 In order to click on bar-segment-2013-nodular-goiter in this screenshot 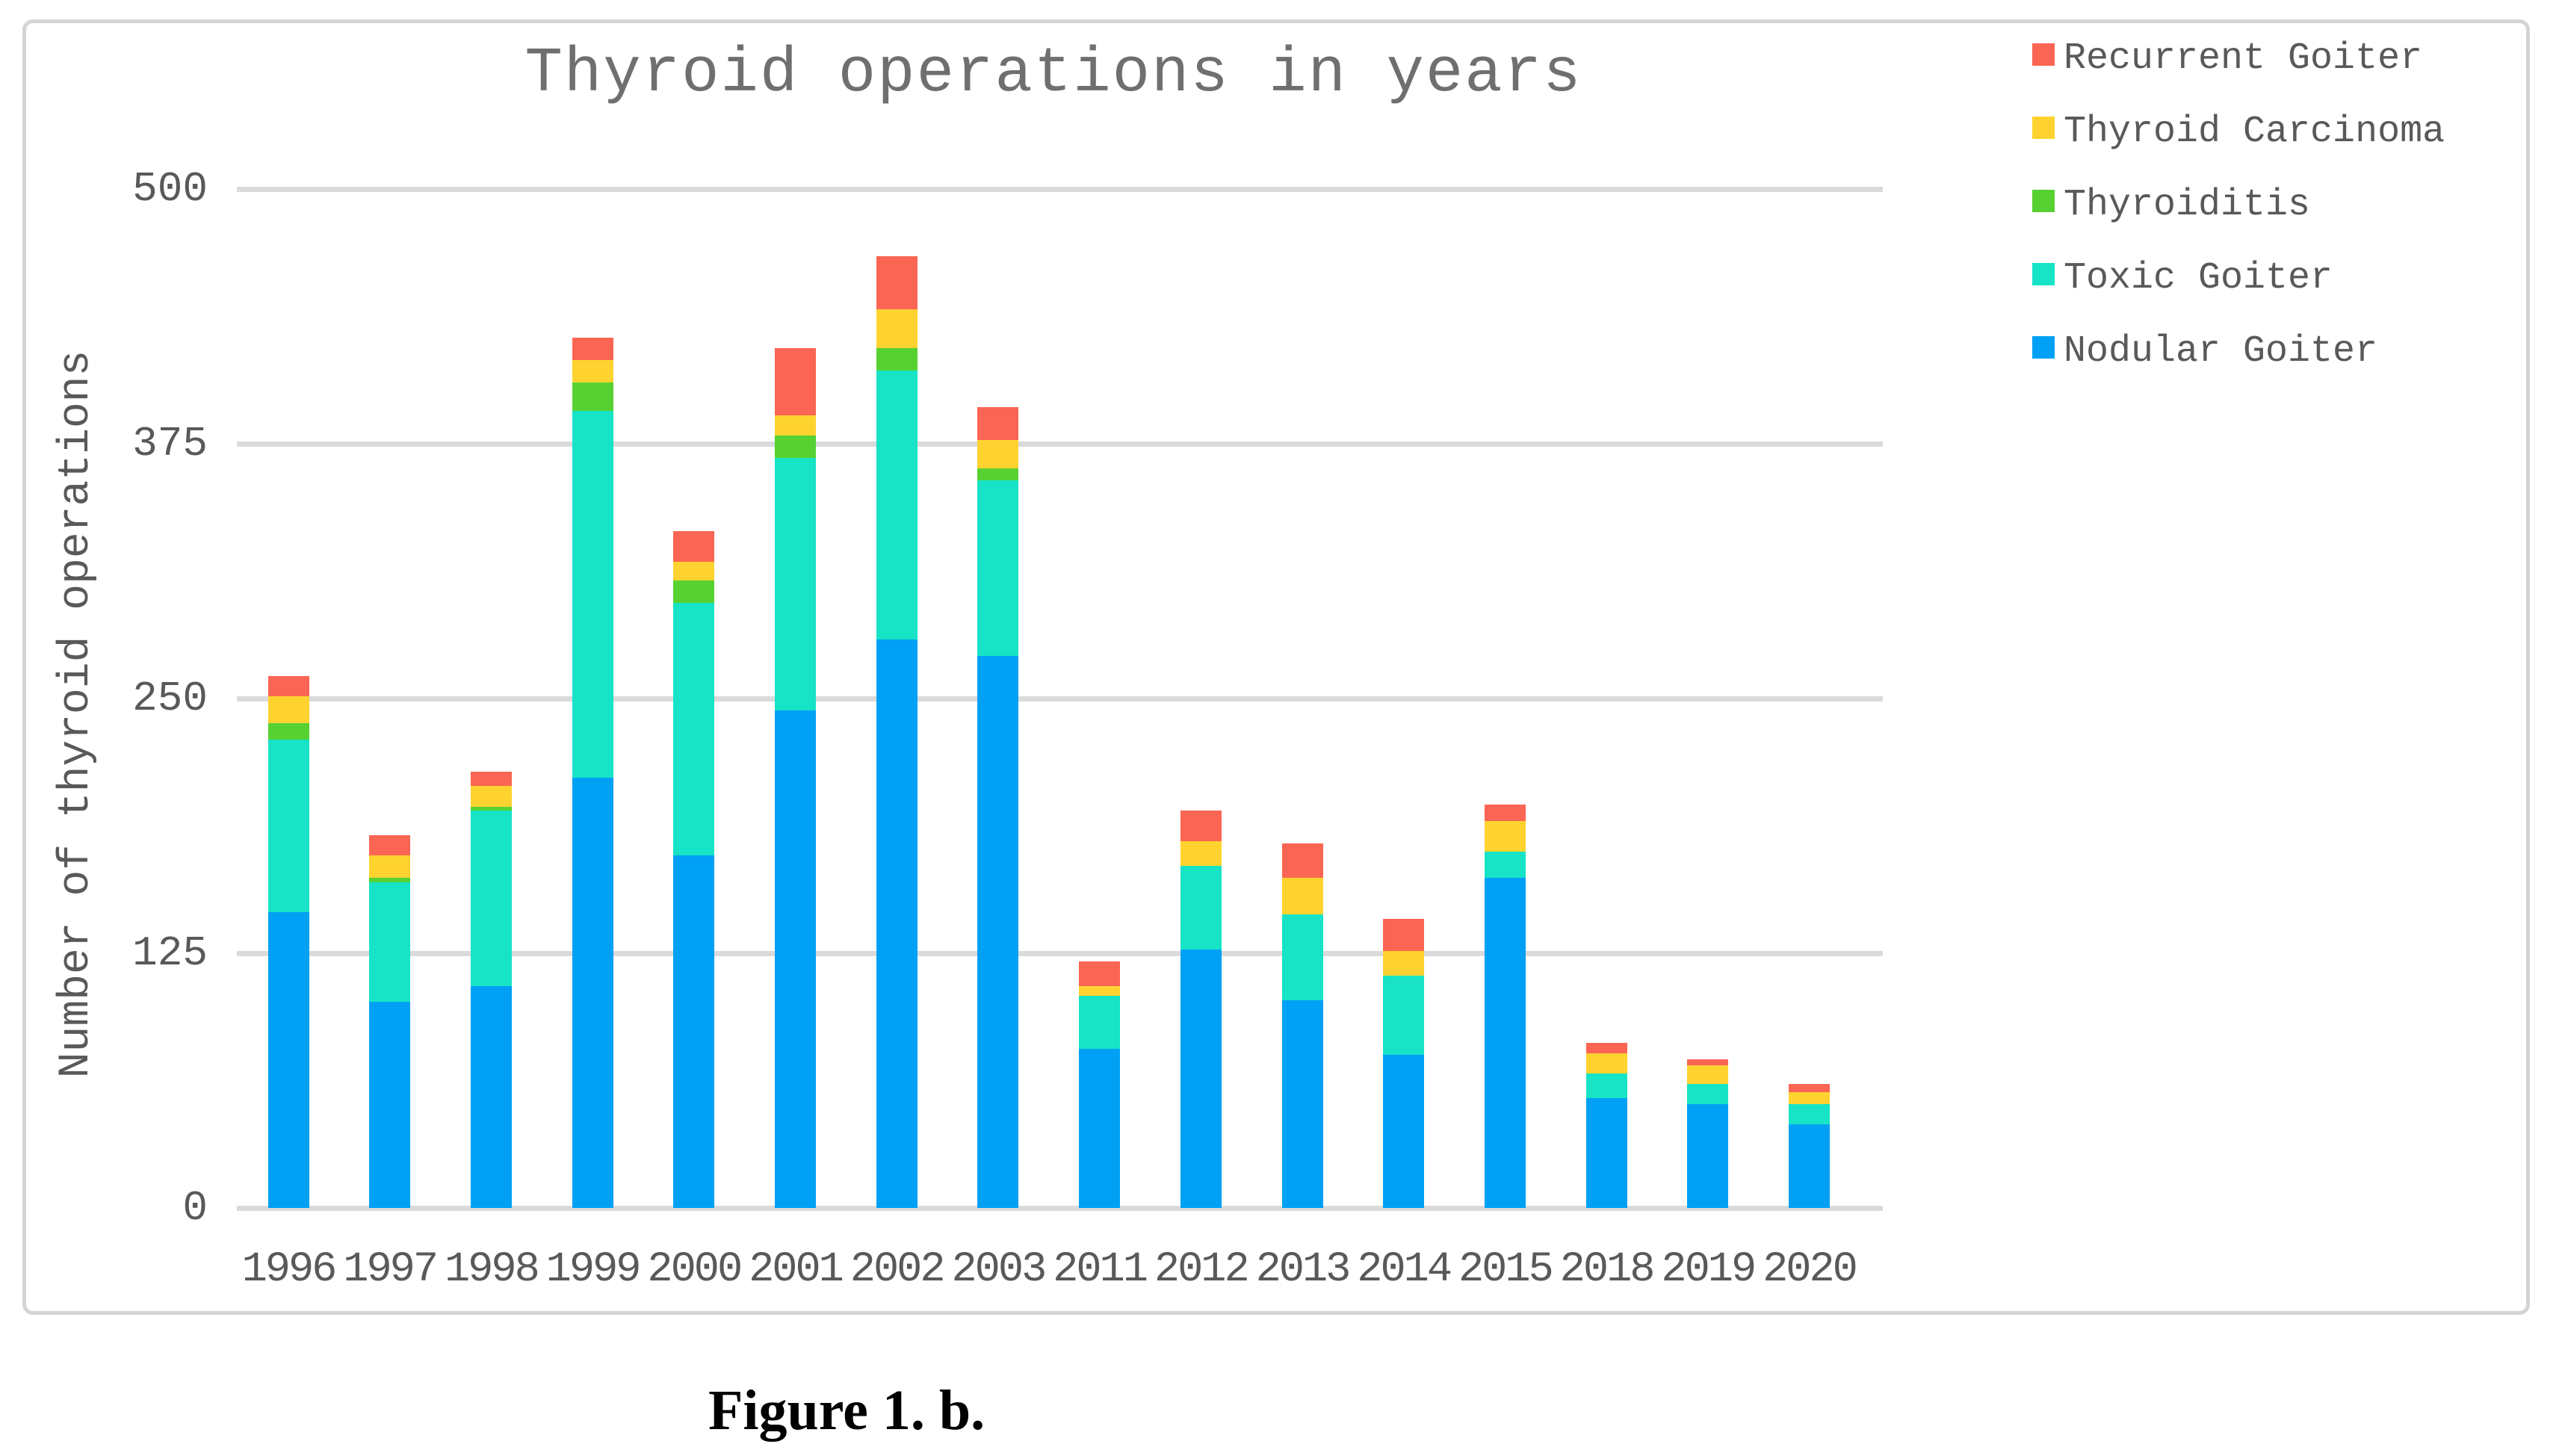, I will do `click(1302, 1104)`.